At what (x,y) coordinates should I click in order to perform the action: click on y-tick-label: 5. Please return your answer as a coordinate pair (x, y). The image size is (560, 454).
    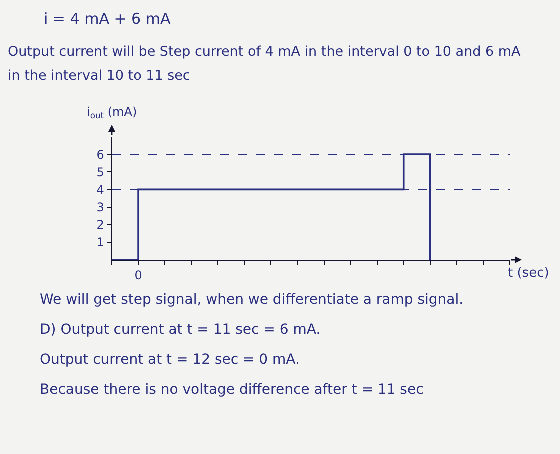
    Looking at the image, I should click on (100, 172).